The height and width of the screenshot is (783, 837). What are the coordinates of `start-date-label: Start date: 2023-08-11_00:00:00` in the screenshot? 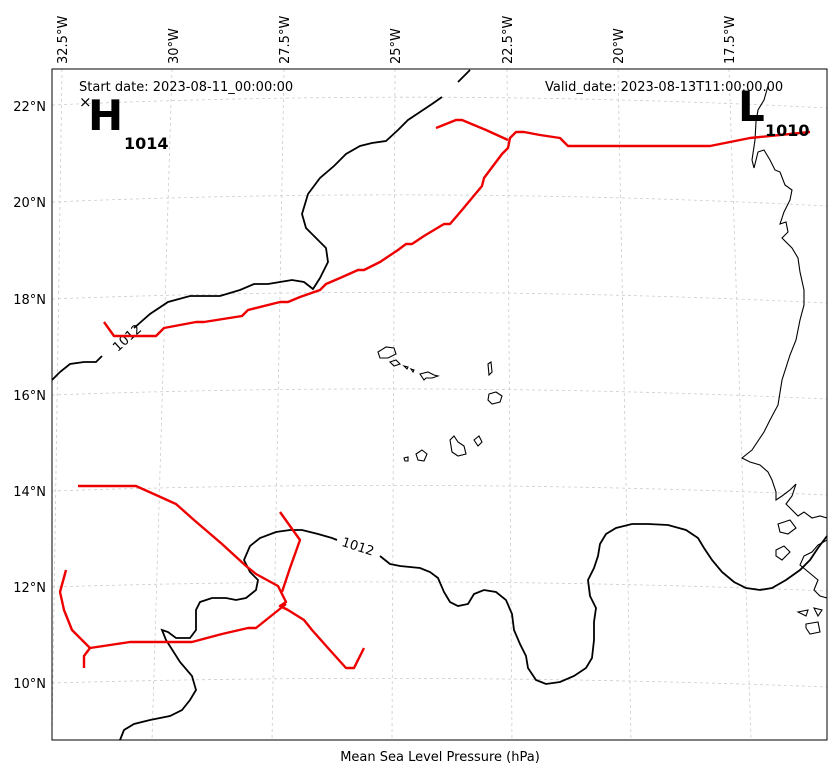 It's located at (186, 87).